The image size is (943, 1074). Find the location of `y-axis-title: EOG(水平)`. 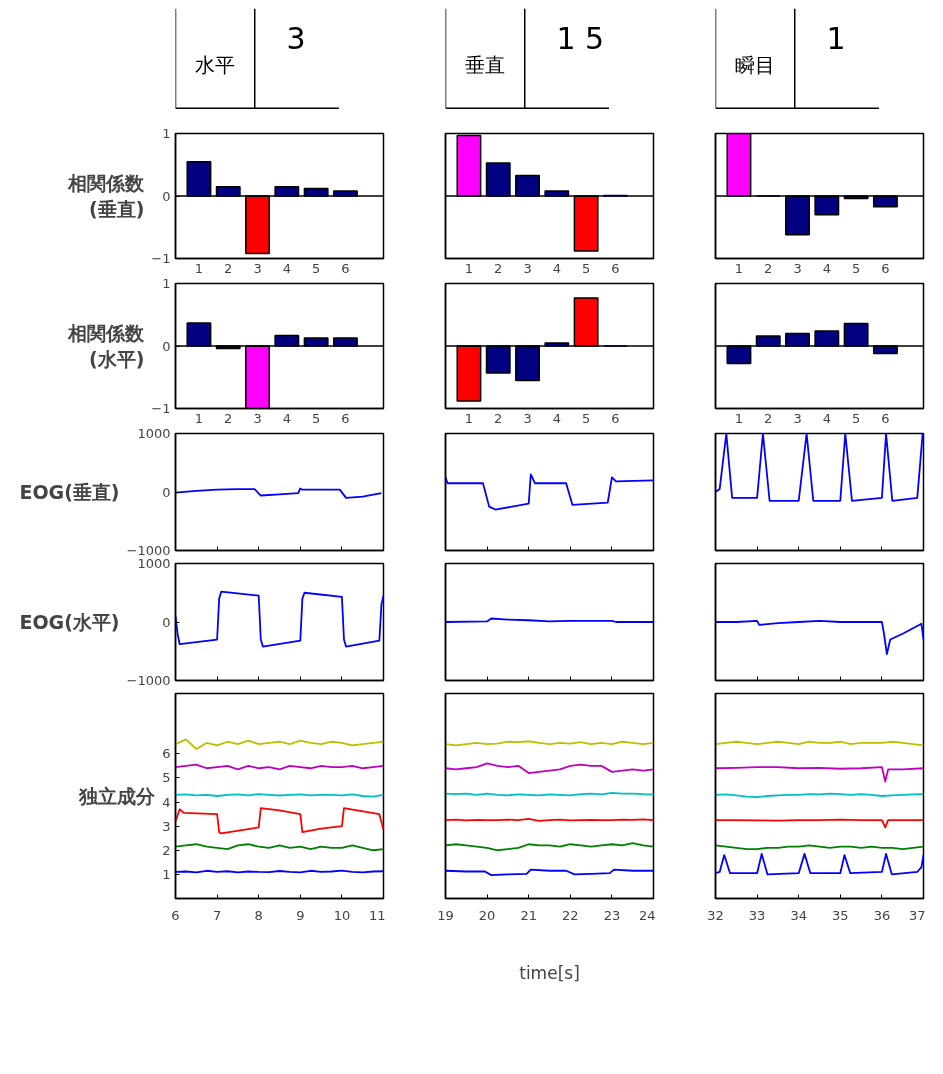

y-axis-title: EOG(水平) is located at coordinates (69, 622).